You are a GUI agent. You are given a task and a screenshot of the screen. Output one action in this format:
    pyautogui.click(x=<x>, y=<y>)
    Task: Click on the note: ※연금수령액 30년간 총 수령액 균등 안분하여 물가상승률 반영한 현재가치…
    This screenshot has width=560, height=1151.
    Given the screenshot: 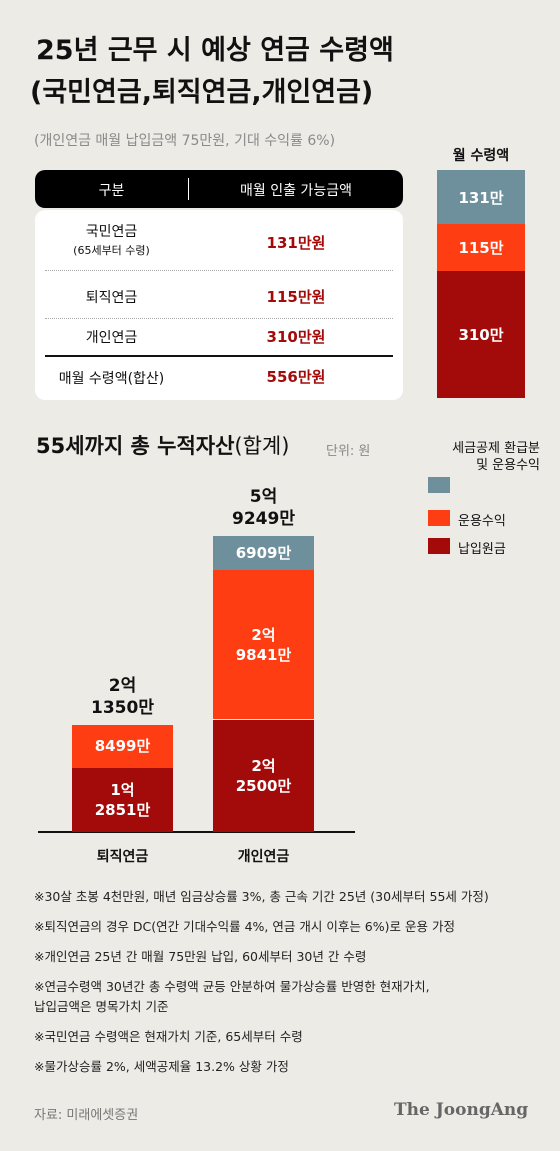 What is the action you would take?
    pyautogui.click(x=232, y=996)
    